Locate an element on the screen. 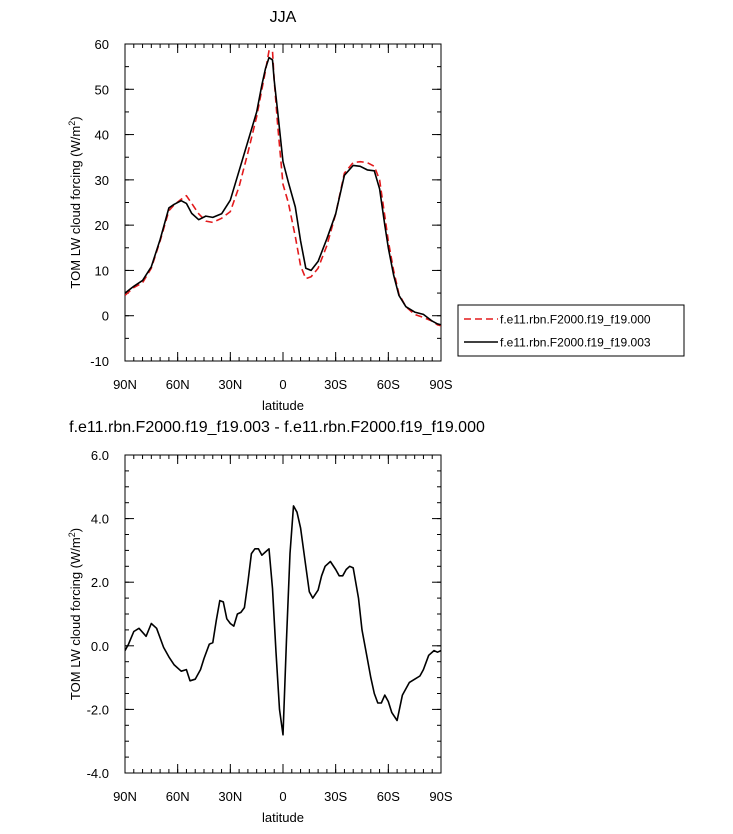 This screenshot has width=733, height=834. y-tick-label: 0.0 is located at coordinates (100, 646).